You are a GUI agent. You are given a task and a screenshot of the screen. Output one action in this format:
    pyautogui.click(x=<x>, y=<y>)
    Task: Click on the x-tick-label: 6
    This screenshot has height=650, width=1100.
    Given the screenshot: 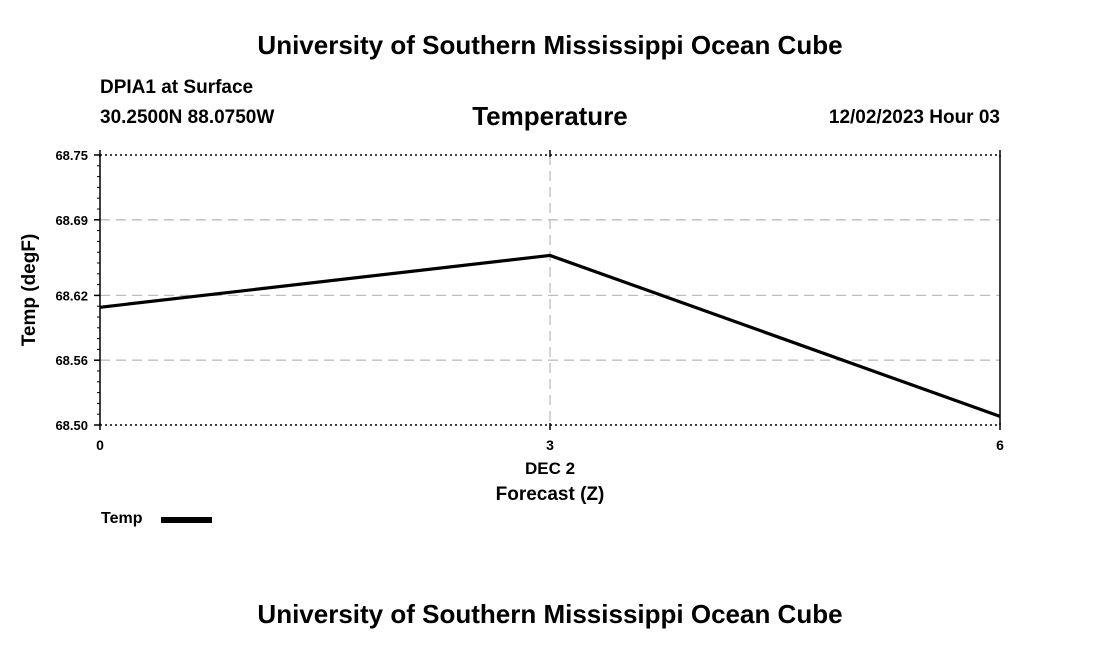 What is the action you would take?
    pyautogui.click(x=1000, y=445)
    